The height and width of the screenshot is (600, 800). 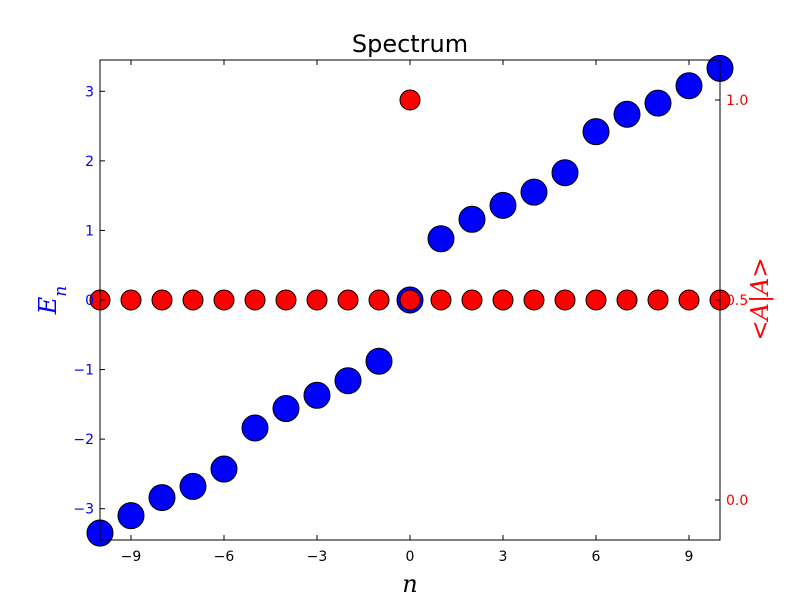 I want to click on x-tick-label: −3, so click(x=317, y=557).